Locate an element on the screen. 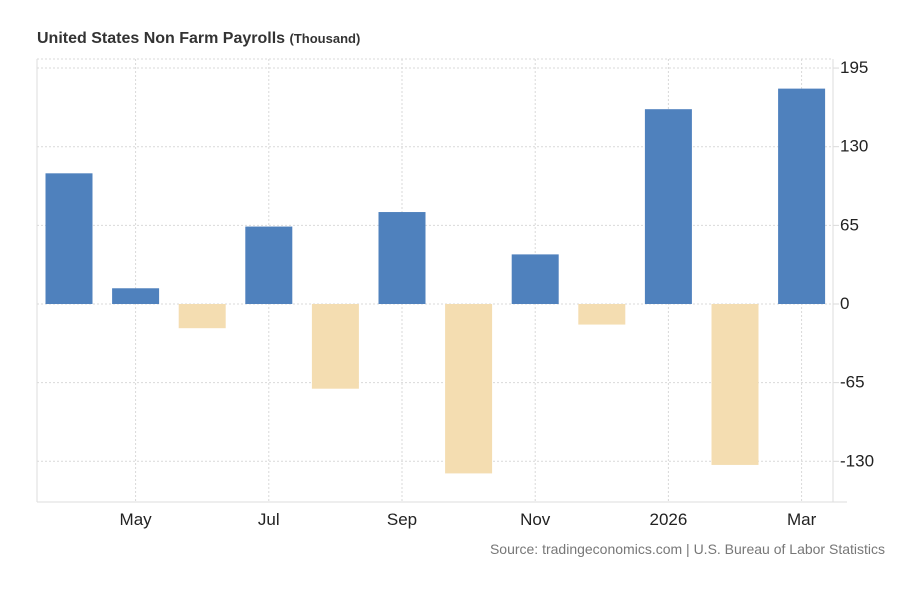  x-tick-label: 2026 is located at coordinates (668, 519).